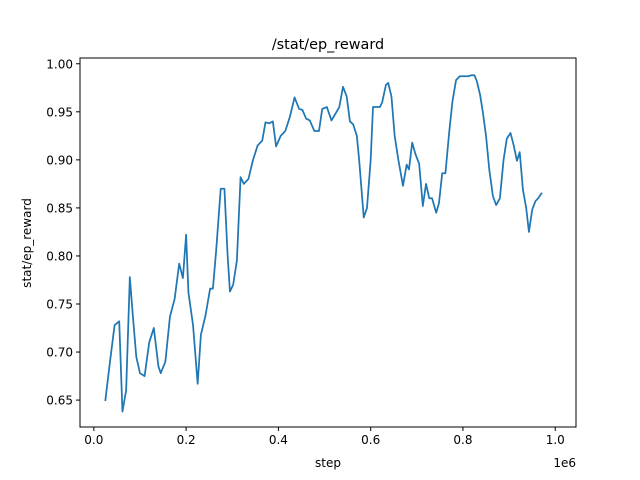 This screenshot has height=480, width=640. What do you see at coordinates (186, 440) in the screenshot?
I see `x-tick-label: 0.2` at bounding box center [186, 440].